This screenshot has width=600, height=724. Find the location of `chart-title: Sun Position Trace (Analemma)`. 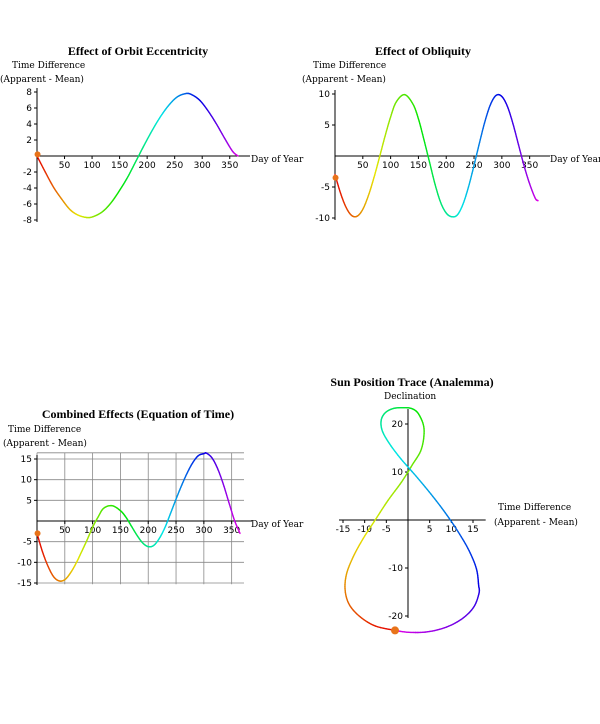

chart-title: Sun Position Trace (Analemma) is located at coordinates (411, 382).